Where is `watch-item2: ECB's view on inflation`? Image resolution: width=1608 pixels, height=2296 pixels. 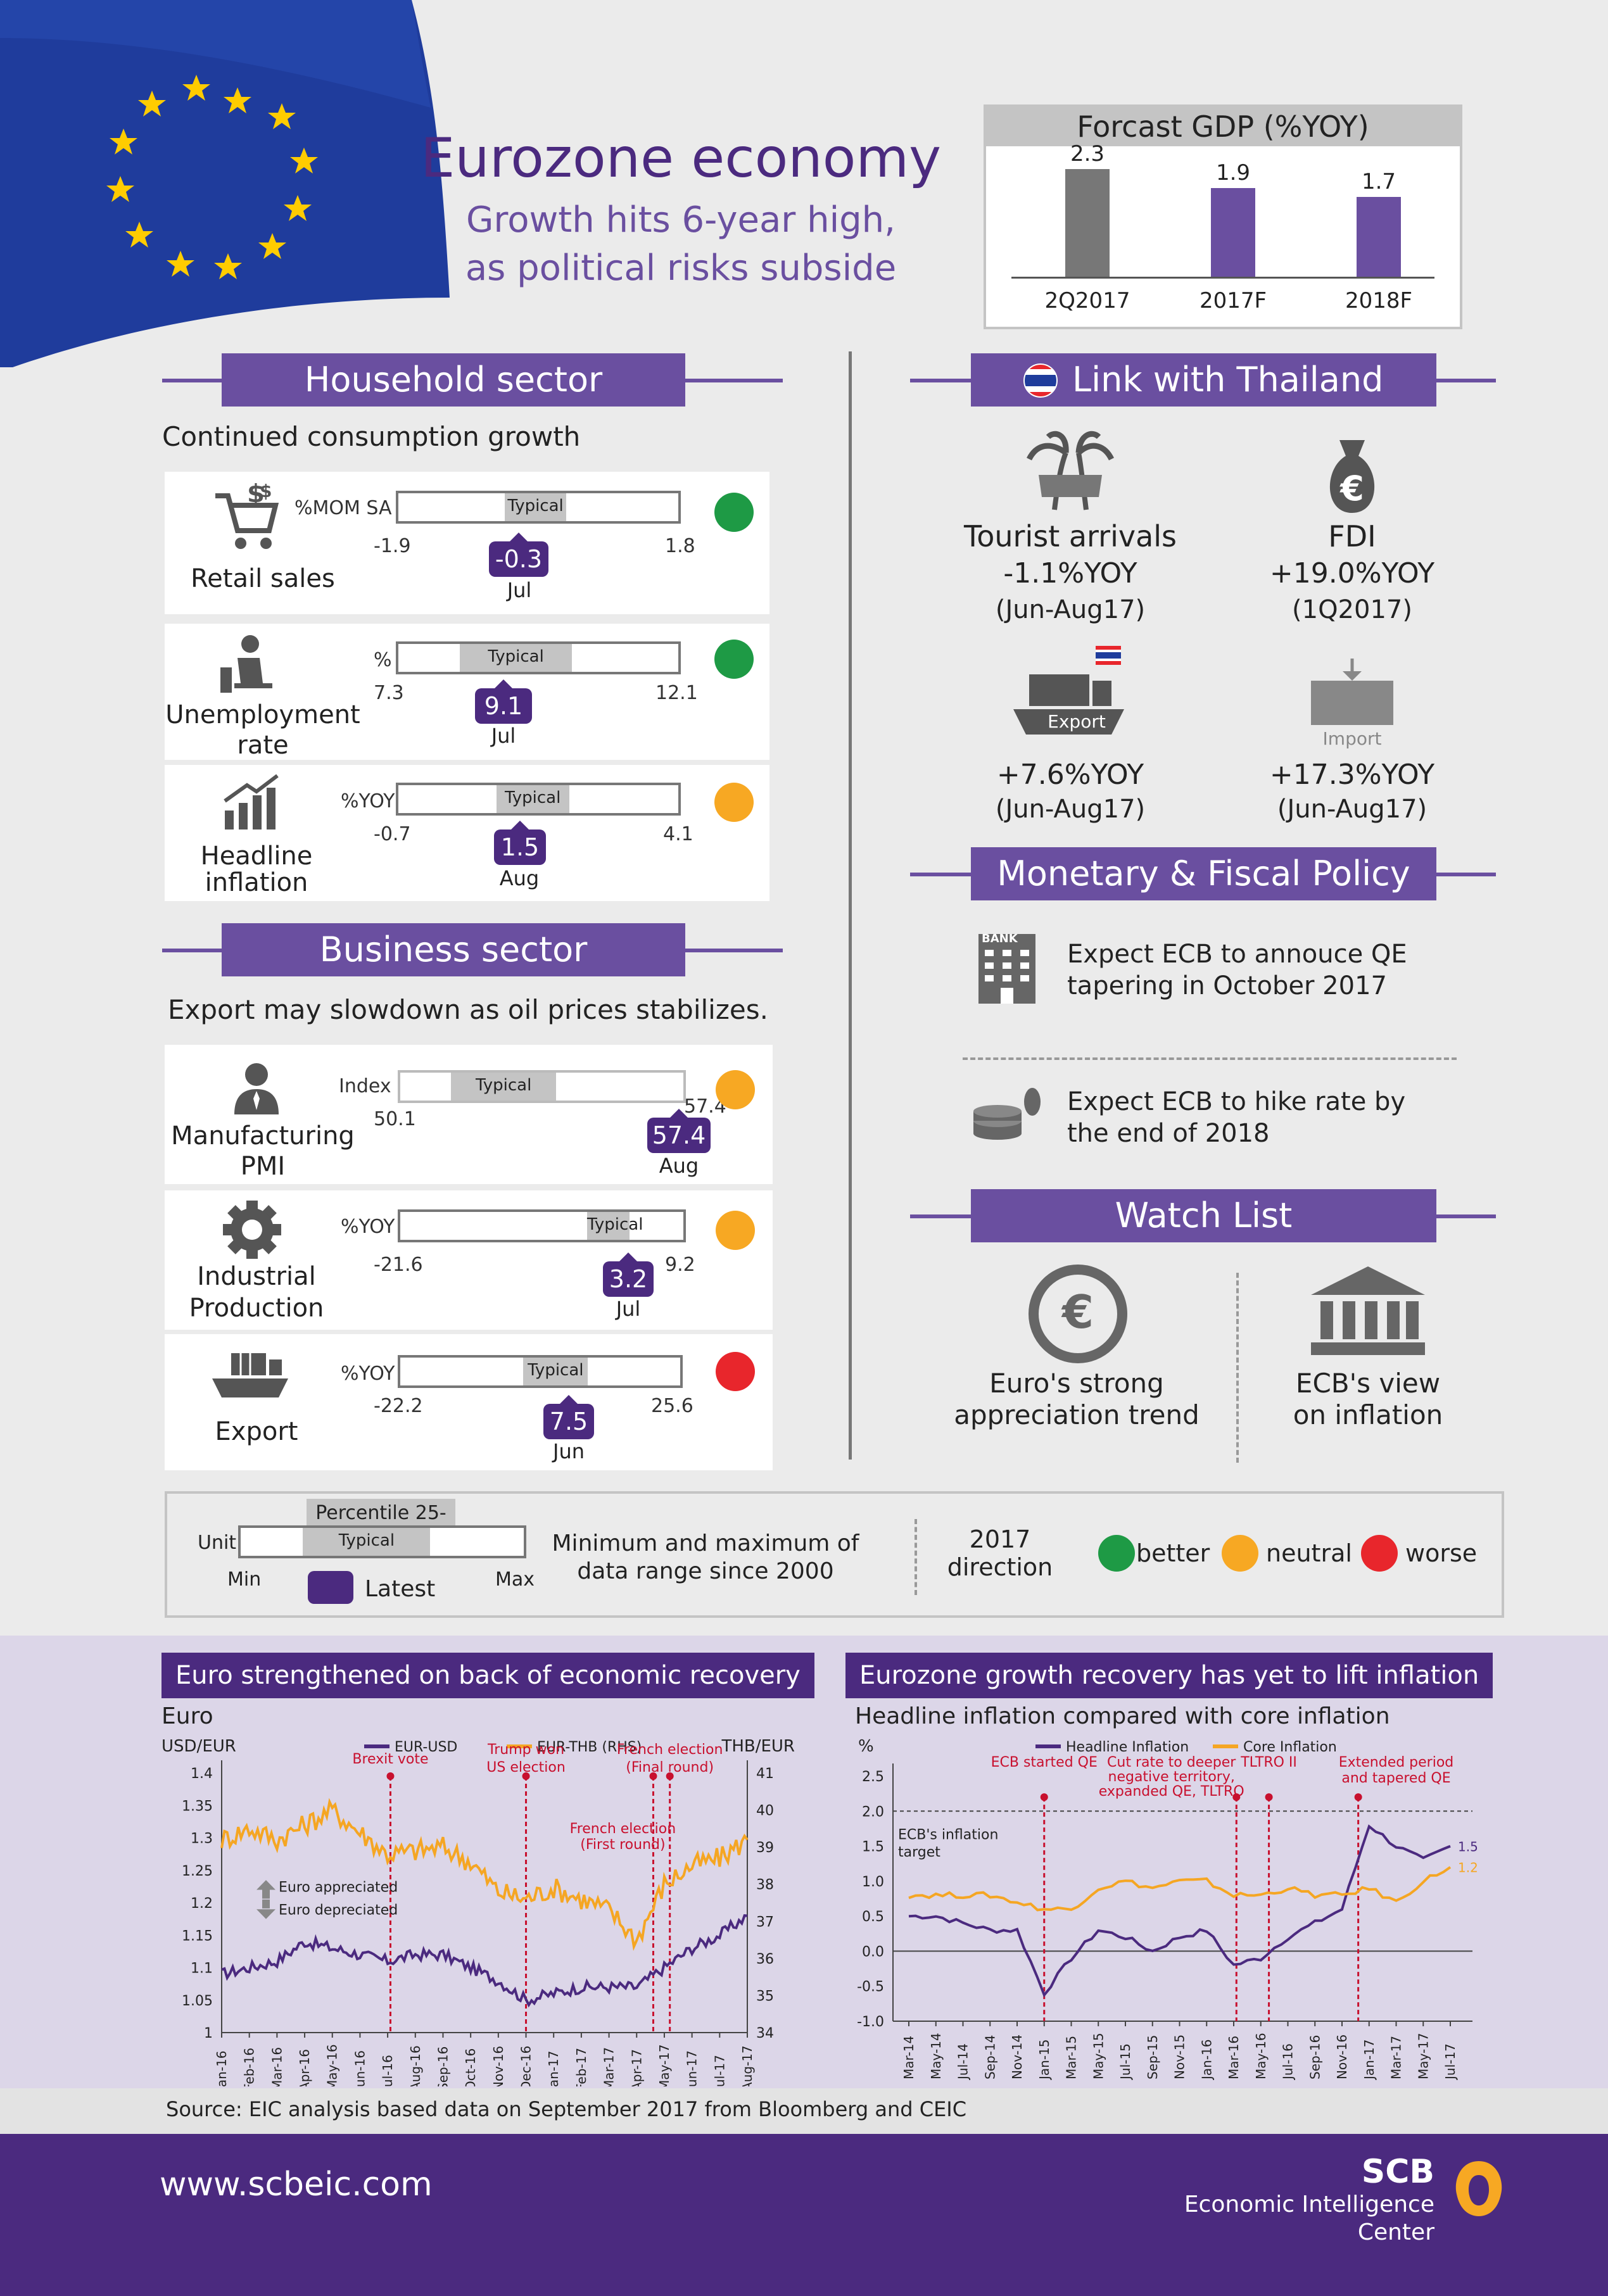 watch-item2: ECB's view on inflation is located at coordinates (1368, 1399).